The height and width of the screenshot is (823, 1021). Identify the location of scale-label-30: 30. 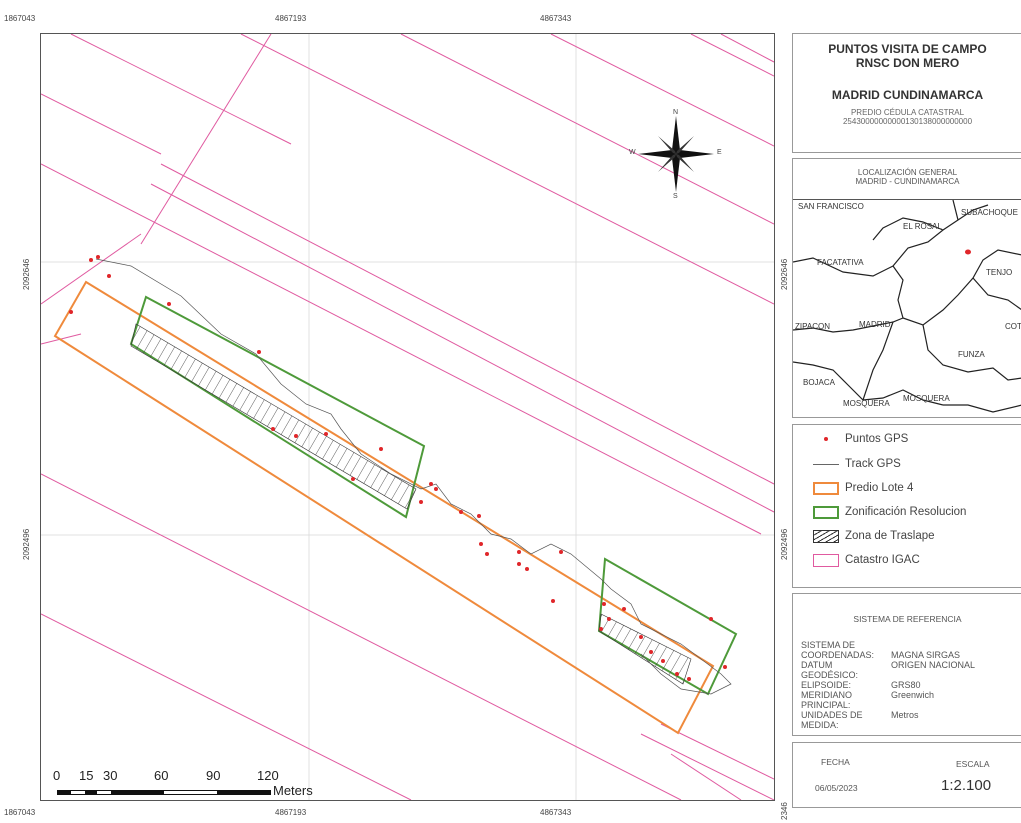
(110, 775).